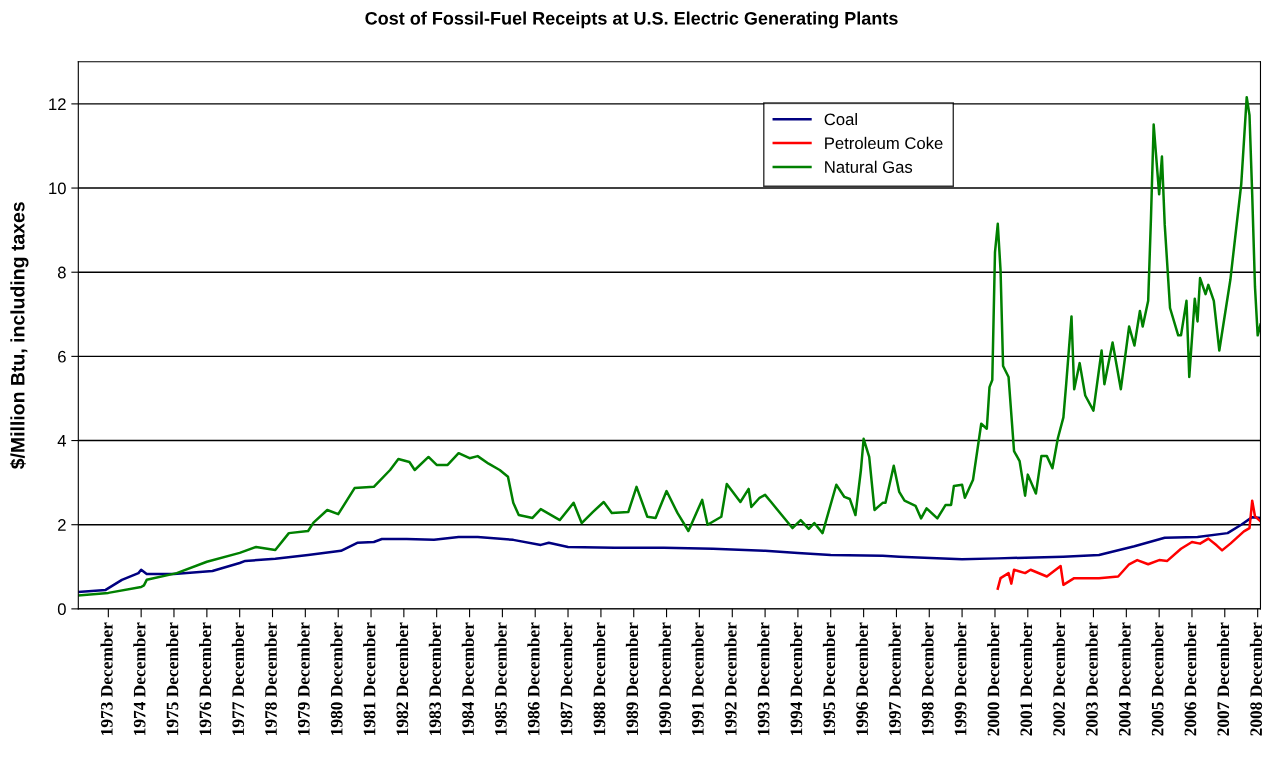  What do you see at coordinates (927, 678) in the screenshot?
I see `x-tick-label: 1998 December` at bounding box center [927, 678].